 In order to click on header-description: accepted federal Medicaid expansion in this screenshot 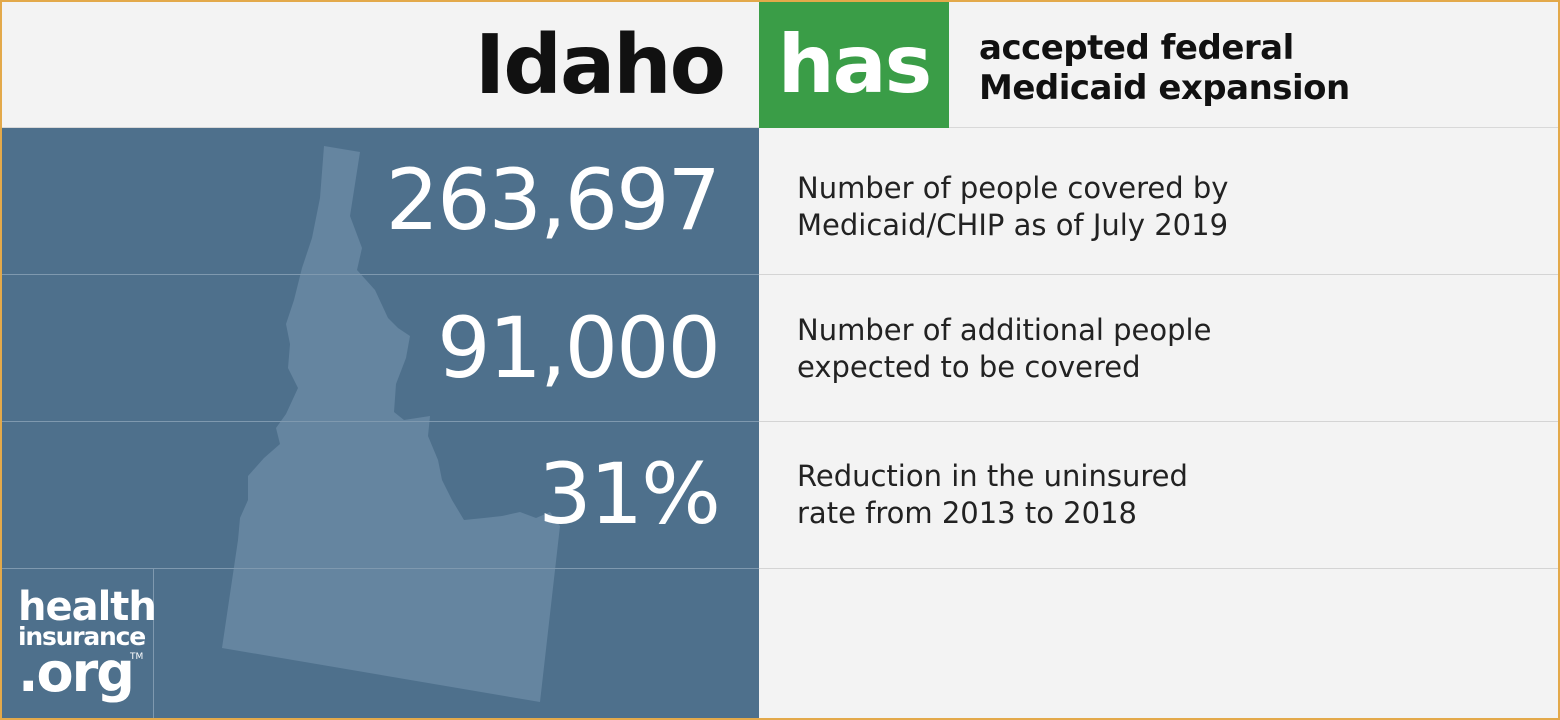, I will do `click(1164, 68)`.